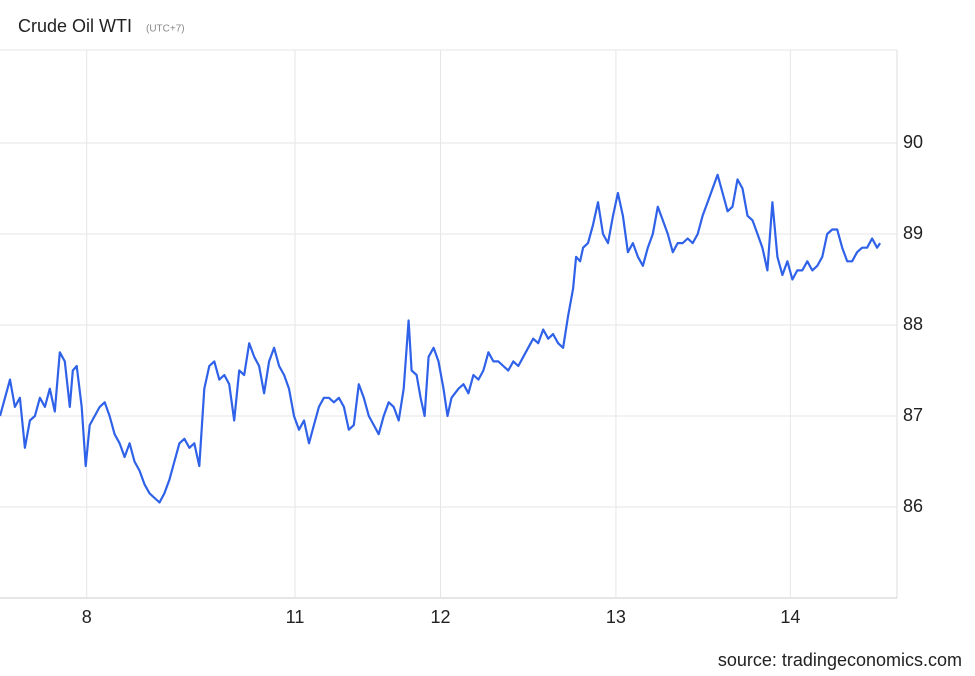 This screenshot has height=676, width=975. Describe the element at coordinates (790, 617) in the screenshot. I see `x-tick-label: 14` at that location.